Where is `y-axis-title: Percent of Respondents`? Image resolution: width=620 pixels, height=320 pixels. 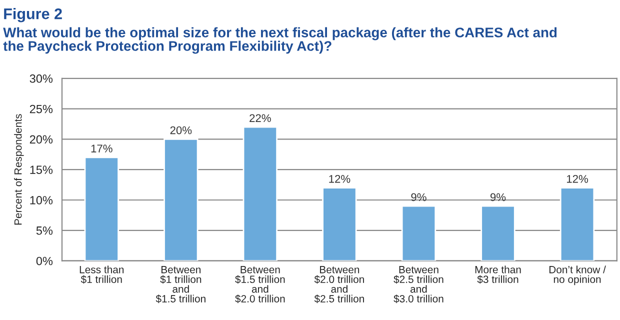 y-axis-title: Percent of Respondents is located at coordinates (19, 169).